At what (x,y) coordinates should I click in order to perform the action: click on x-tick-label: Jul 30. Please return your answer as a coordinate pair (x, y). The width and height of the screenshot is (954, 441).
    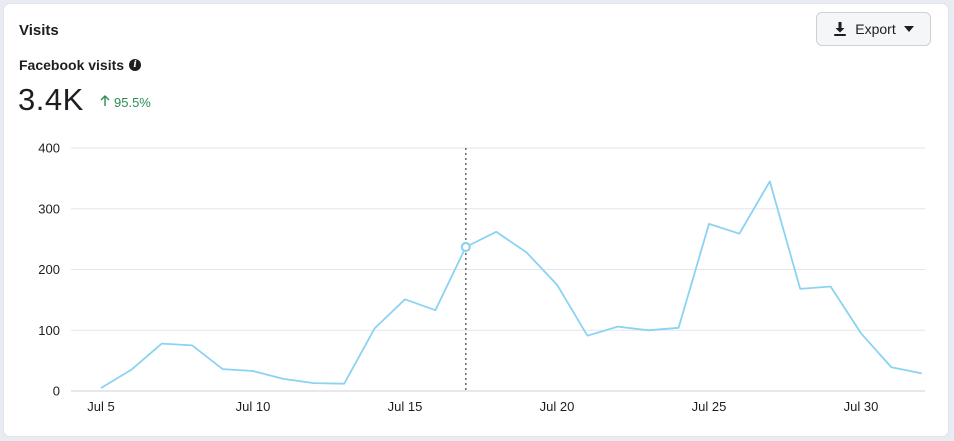
    Looking at the image, I should click on (861, 406).